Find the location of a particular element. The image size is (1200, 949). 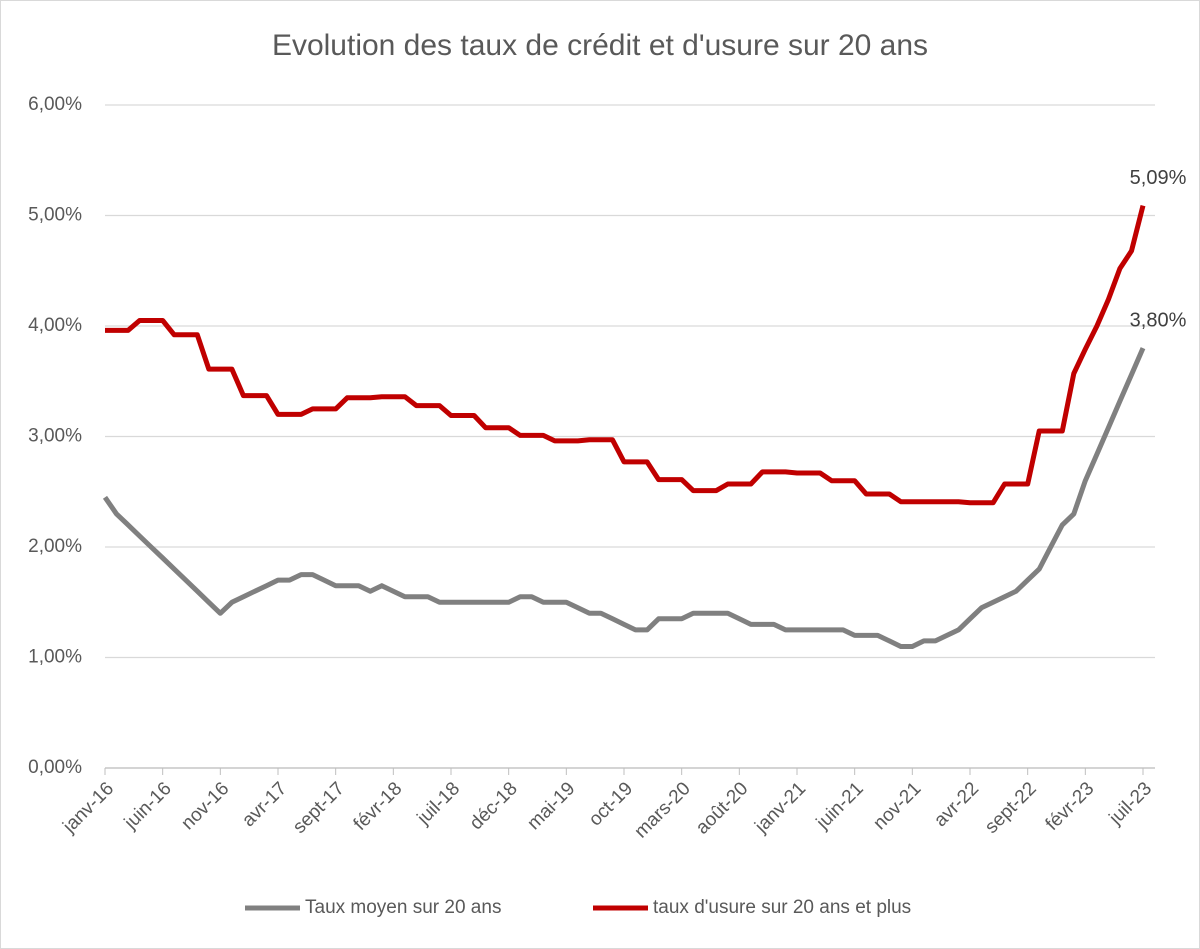

data-label: 5,09% is located at coordinates (1158, 178).